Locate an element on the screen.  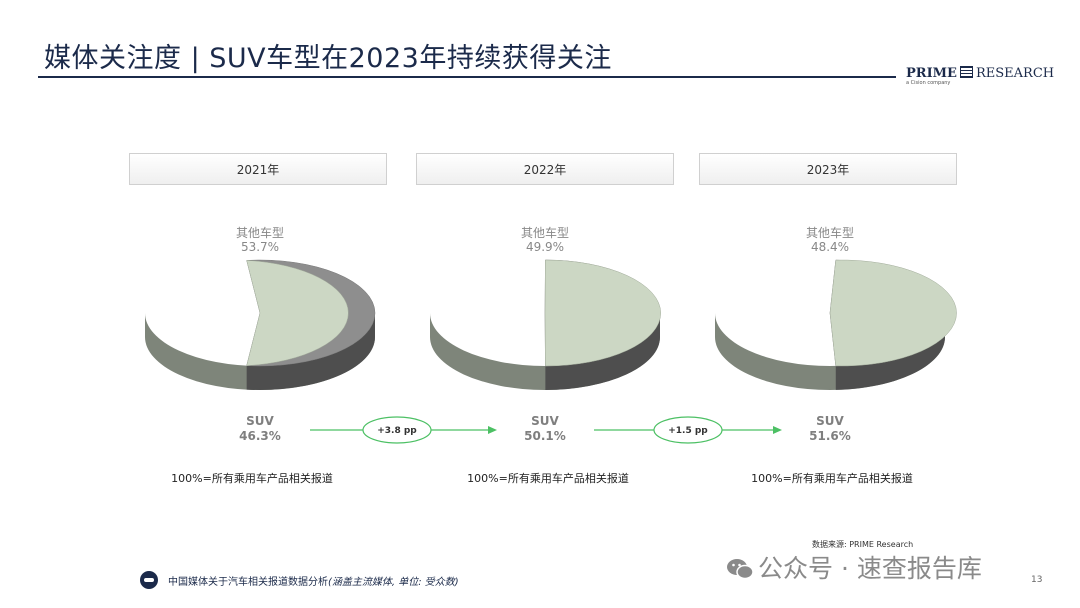
pie-value-other: 48.4% is located at coordinates (830, 247).